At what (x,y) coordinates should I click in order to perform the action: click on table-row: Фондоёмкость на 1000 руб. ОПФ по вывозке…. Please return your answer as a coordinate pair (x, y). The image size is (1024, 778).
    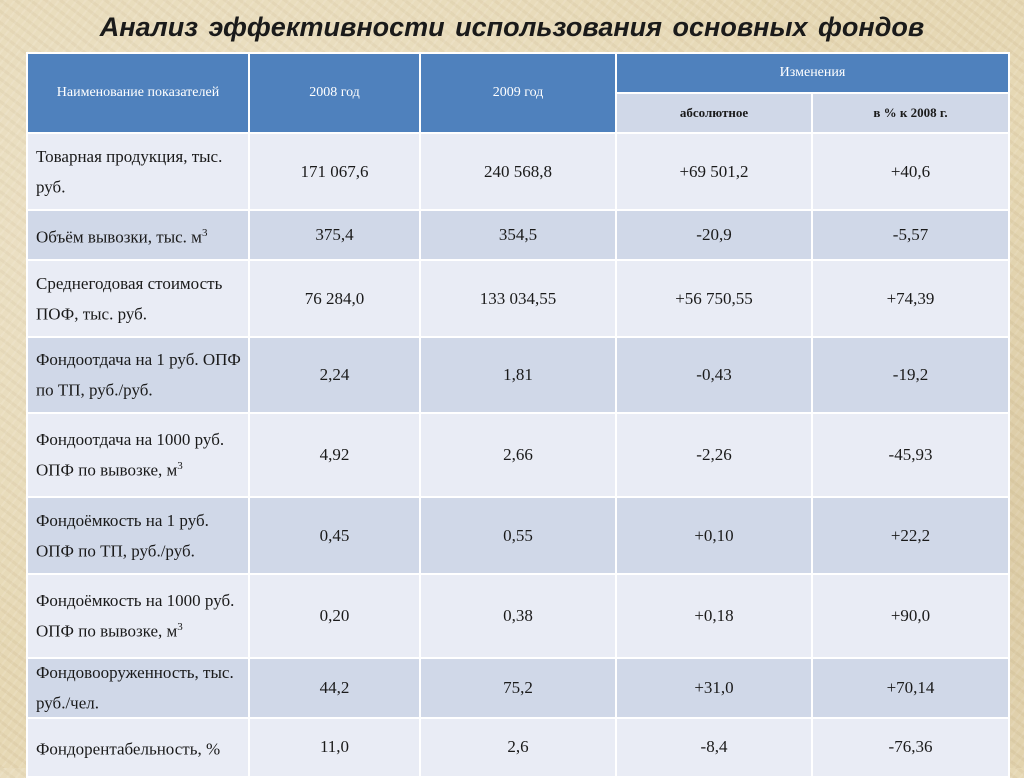
    Looking at the image, I should click on (518, 616).